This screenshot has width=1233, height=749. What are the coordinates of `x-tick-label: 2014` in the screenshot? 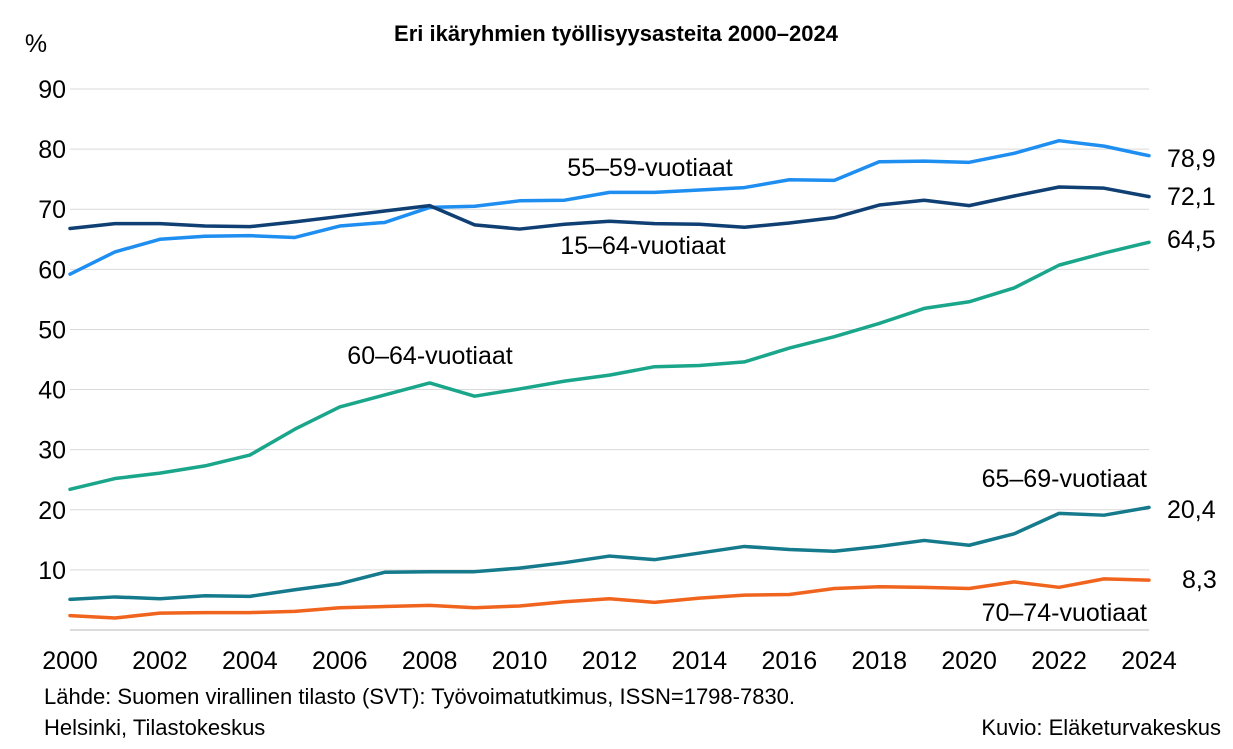 It's located at (700, 661).